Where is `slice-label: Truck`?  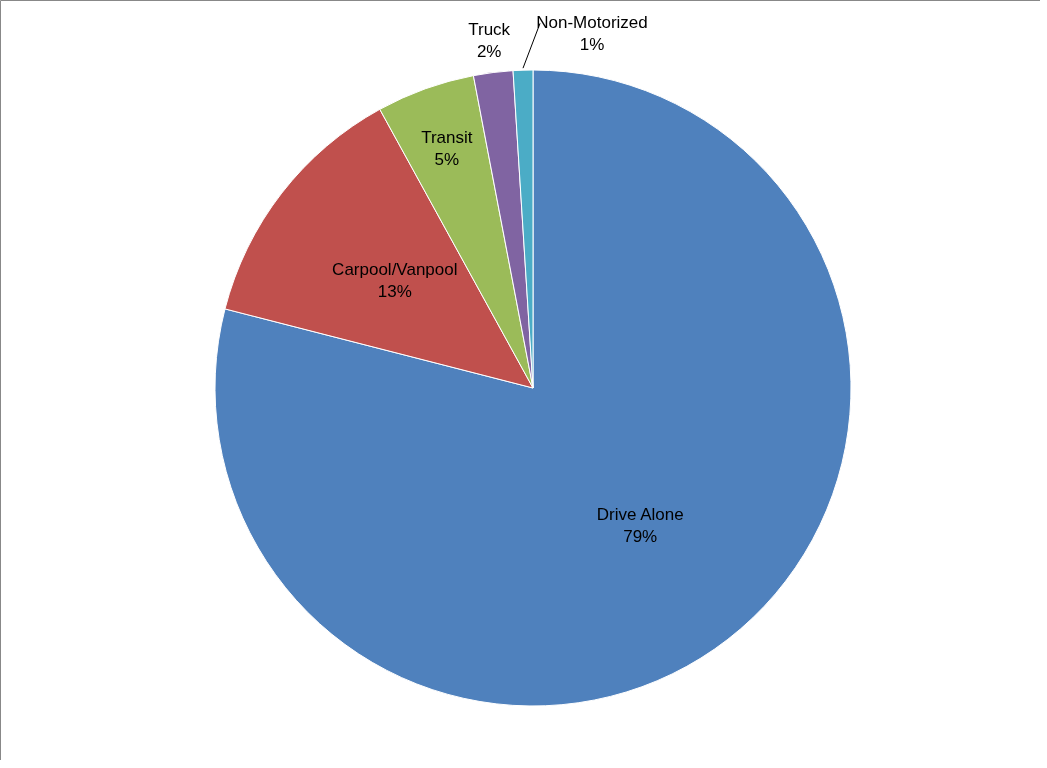 slice-label: Truck is located at coordinates (489, 29).